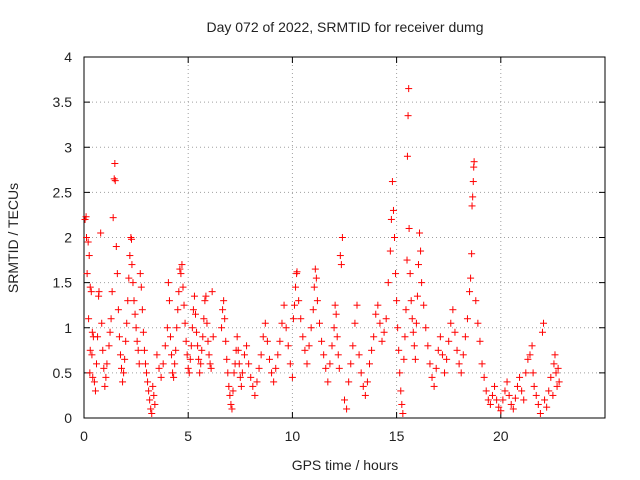 This screenshot has height=480, width=640. What do you see at coordinates (501, 436) in the screenshot?
I see `x-tick-label: 20` at bounding box center [501, 436].